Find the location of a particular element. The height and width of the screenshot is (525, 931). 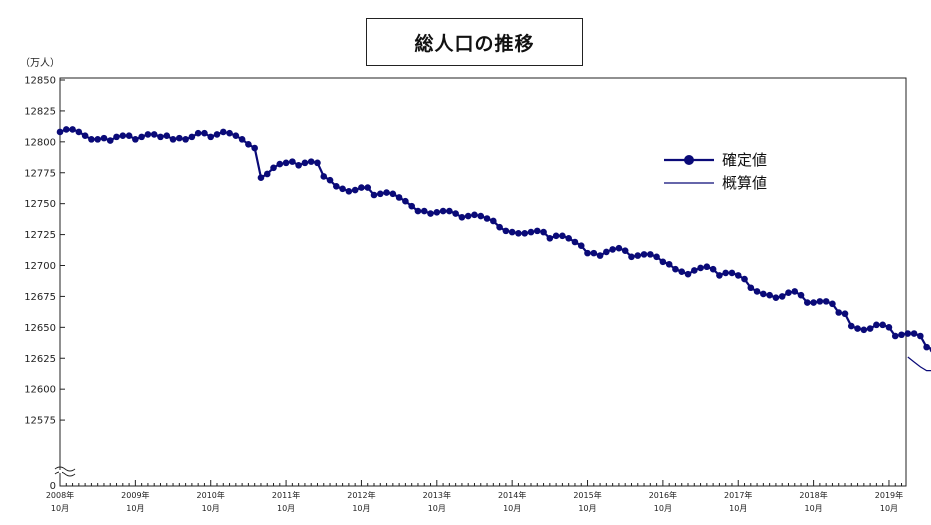

chart-title: 総人口の推移 is located at coordinates (474, 43).